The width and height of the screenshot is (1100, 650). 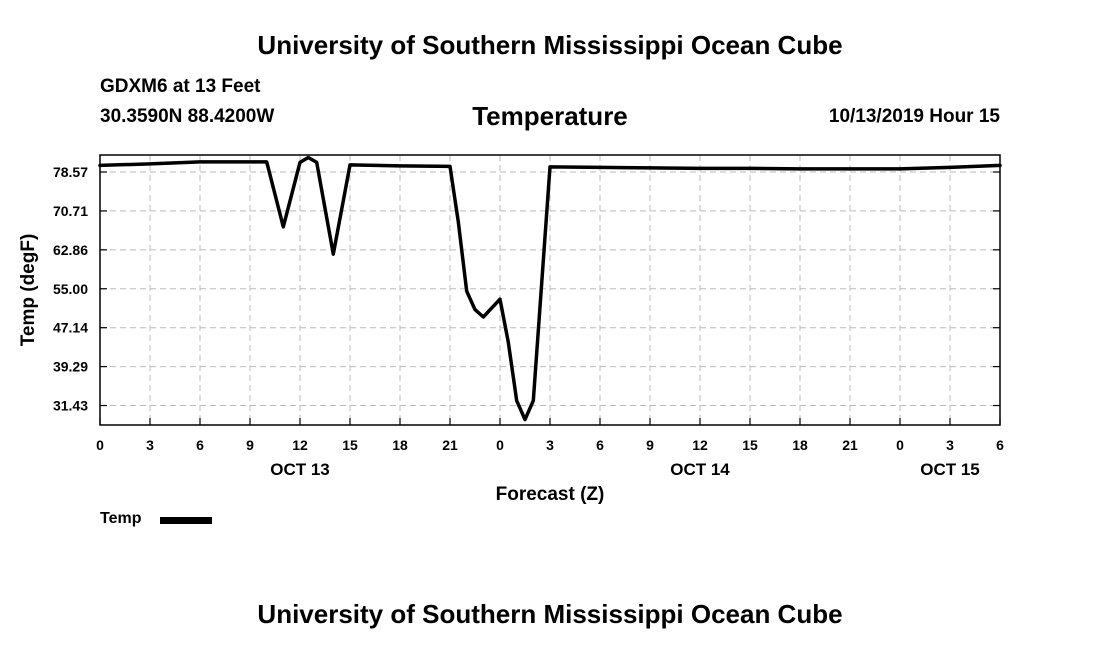 I want to click on y-tick-label: 78.57, so click(x=70, y=172).